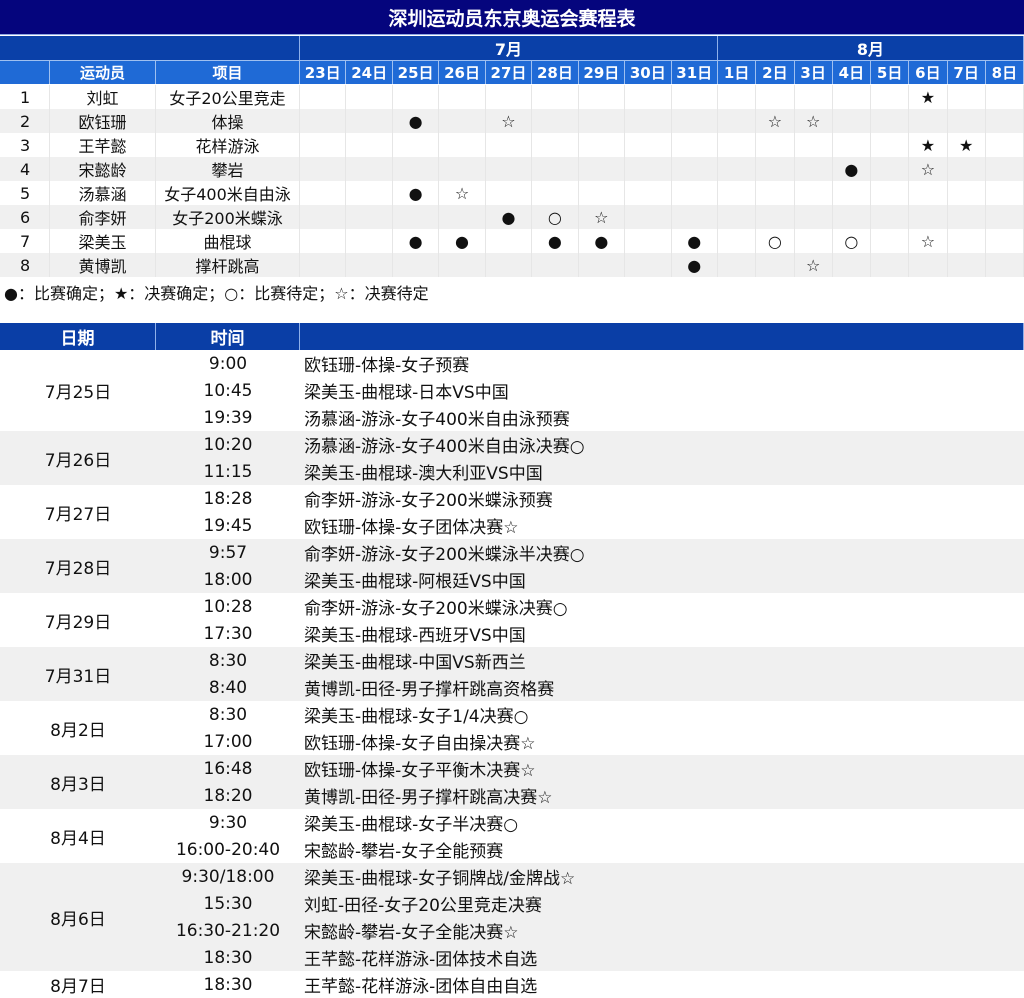 This screenshot has width=1024, height=998. I want to click on schedule-time: 17:00, so click(228, 741).